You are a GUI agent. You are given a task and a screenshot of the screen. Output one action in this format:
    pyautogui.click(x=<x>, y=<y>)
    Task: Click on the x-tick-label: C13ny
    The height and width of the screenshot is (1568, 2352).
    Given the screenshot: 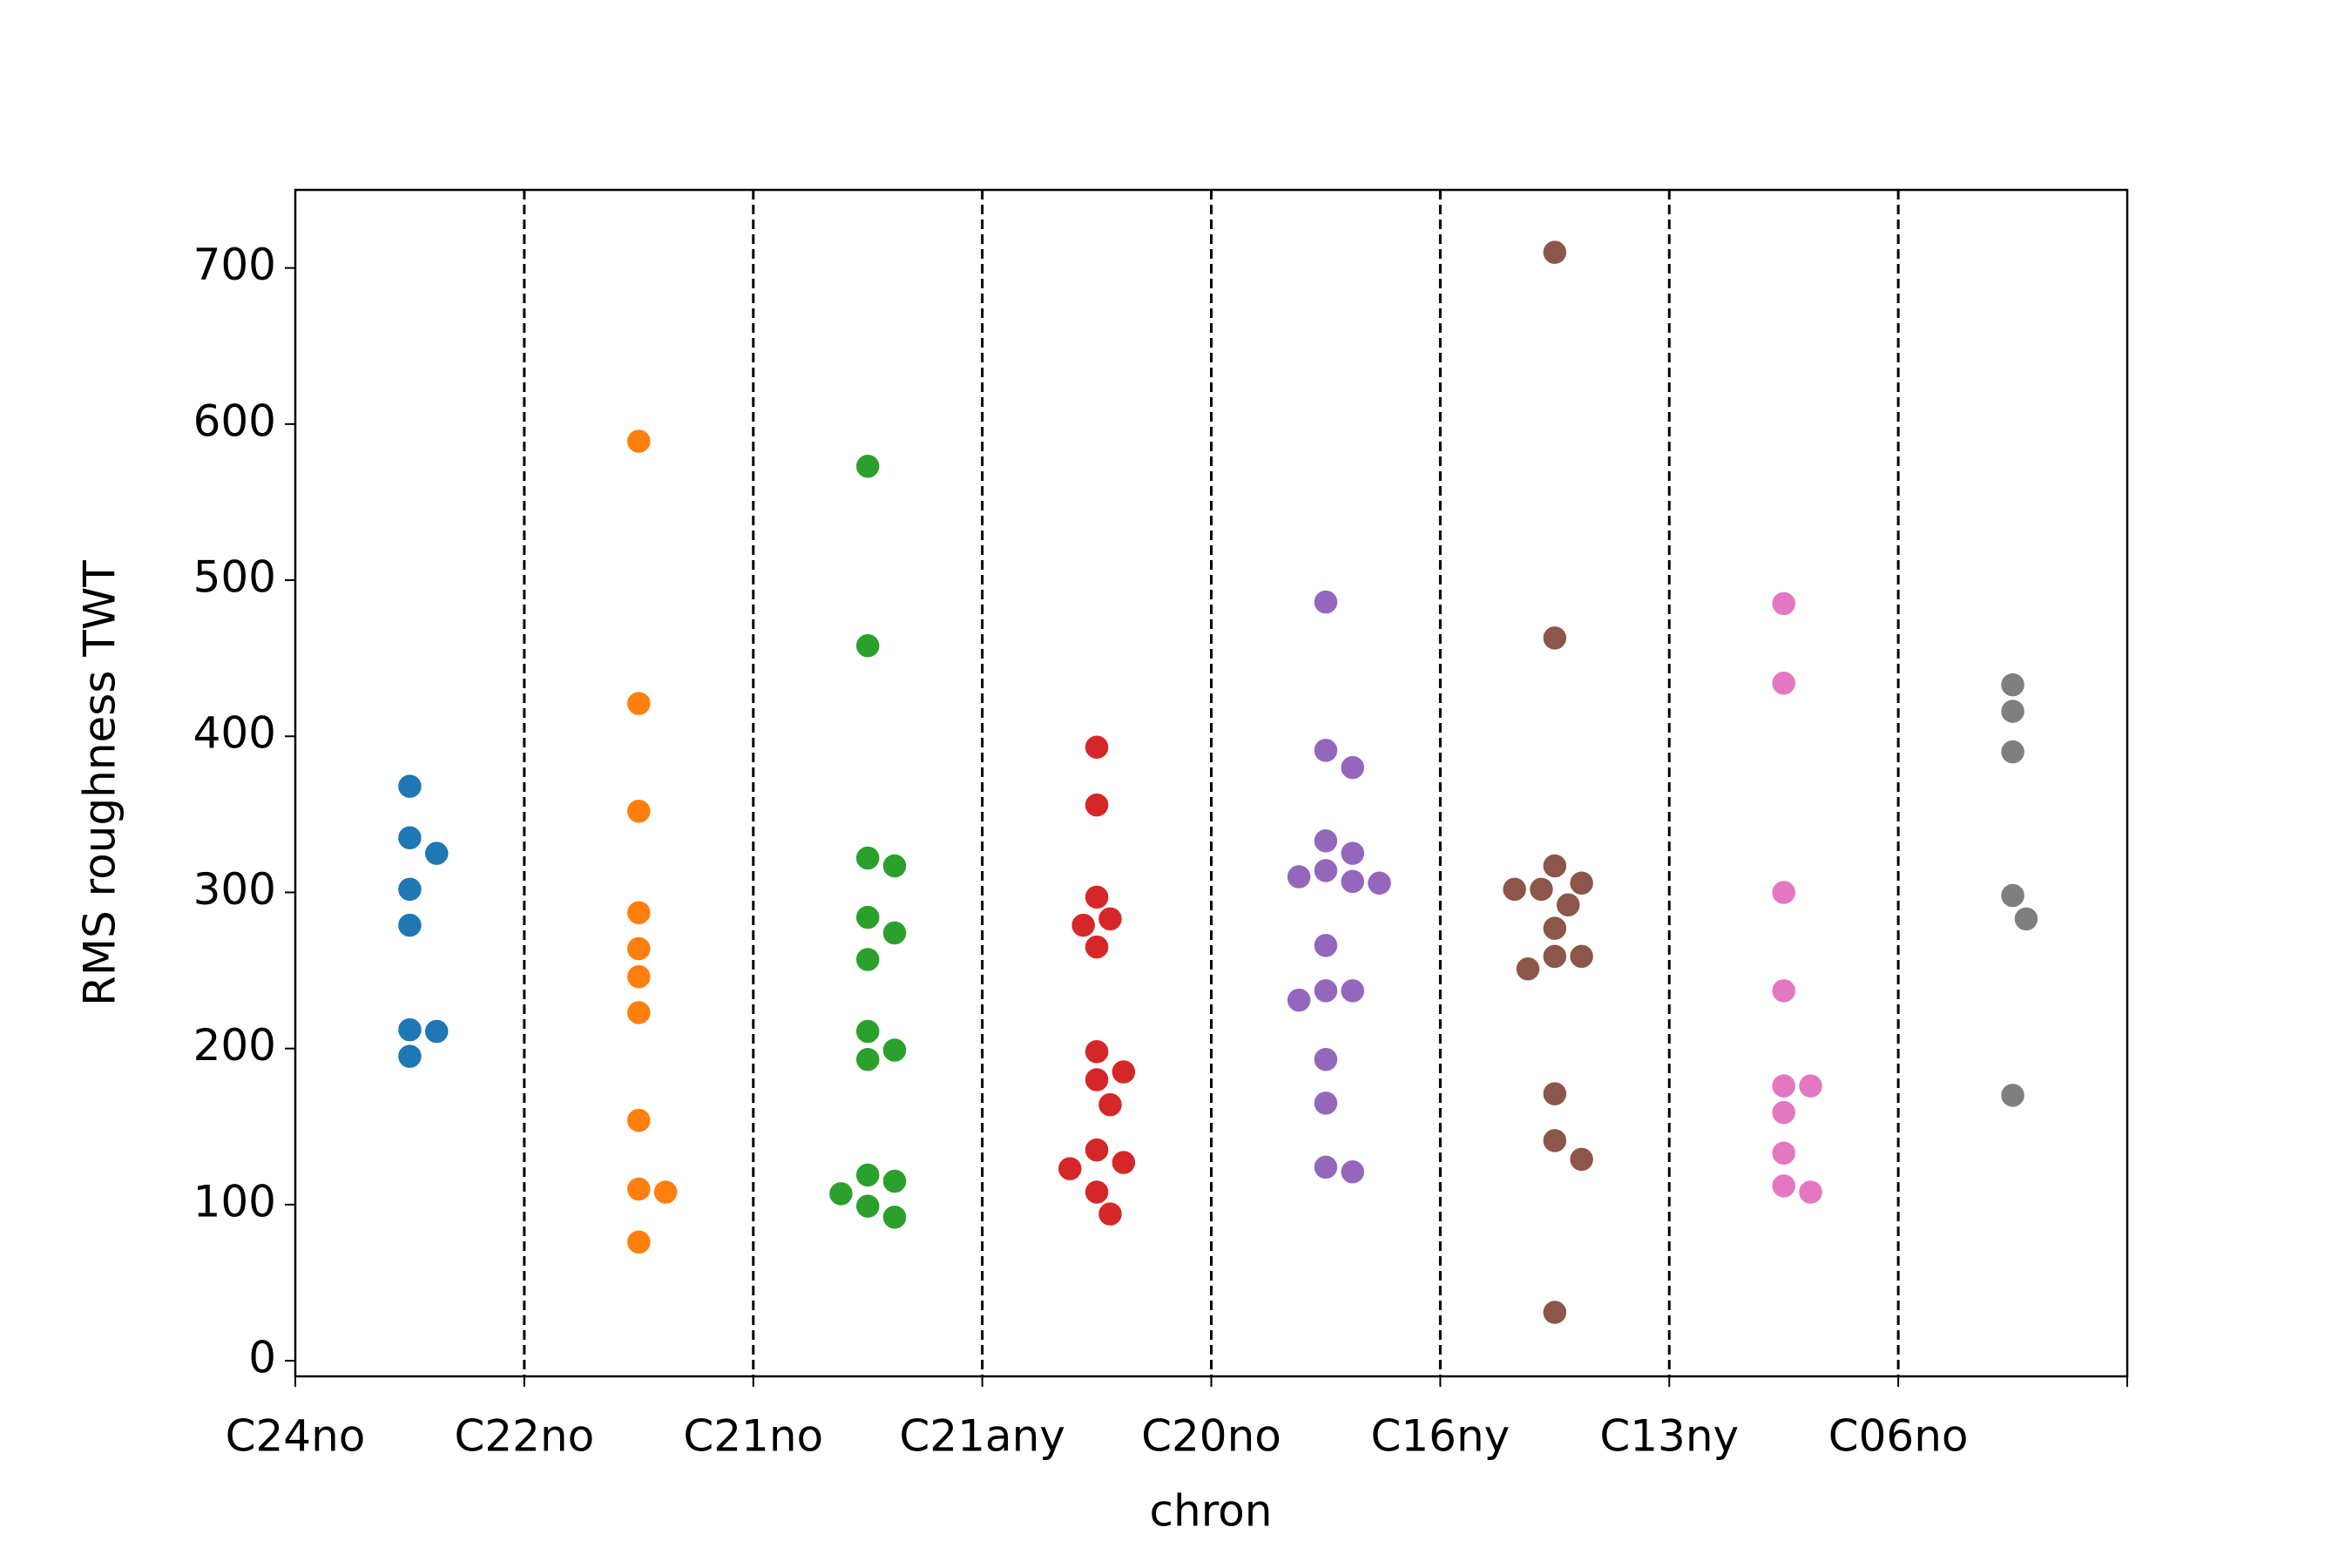 What is the action you would take?
    pyautogui.click(x=1669, y=1437)
    